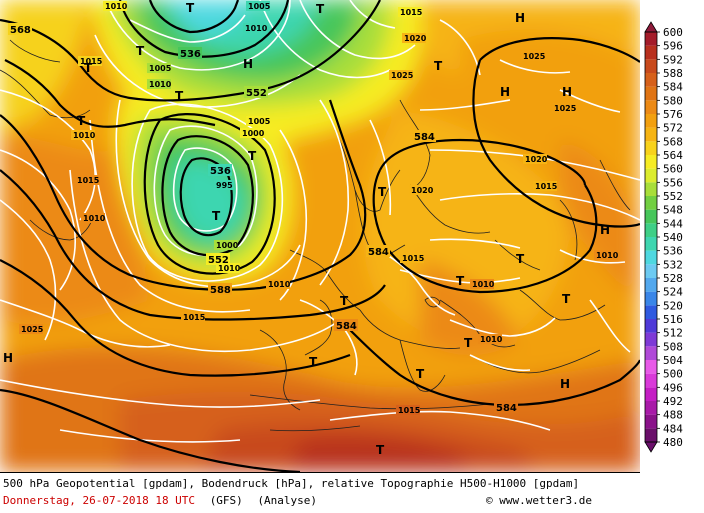 The height and width of the screenshot is (513, 704). I want to click on legend-tick-label: 536, so click(673, 251).